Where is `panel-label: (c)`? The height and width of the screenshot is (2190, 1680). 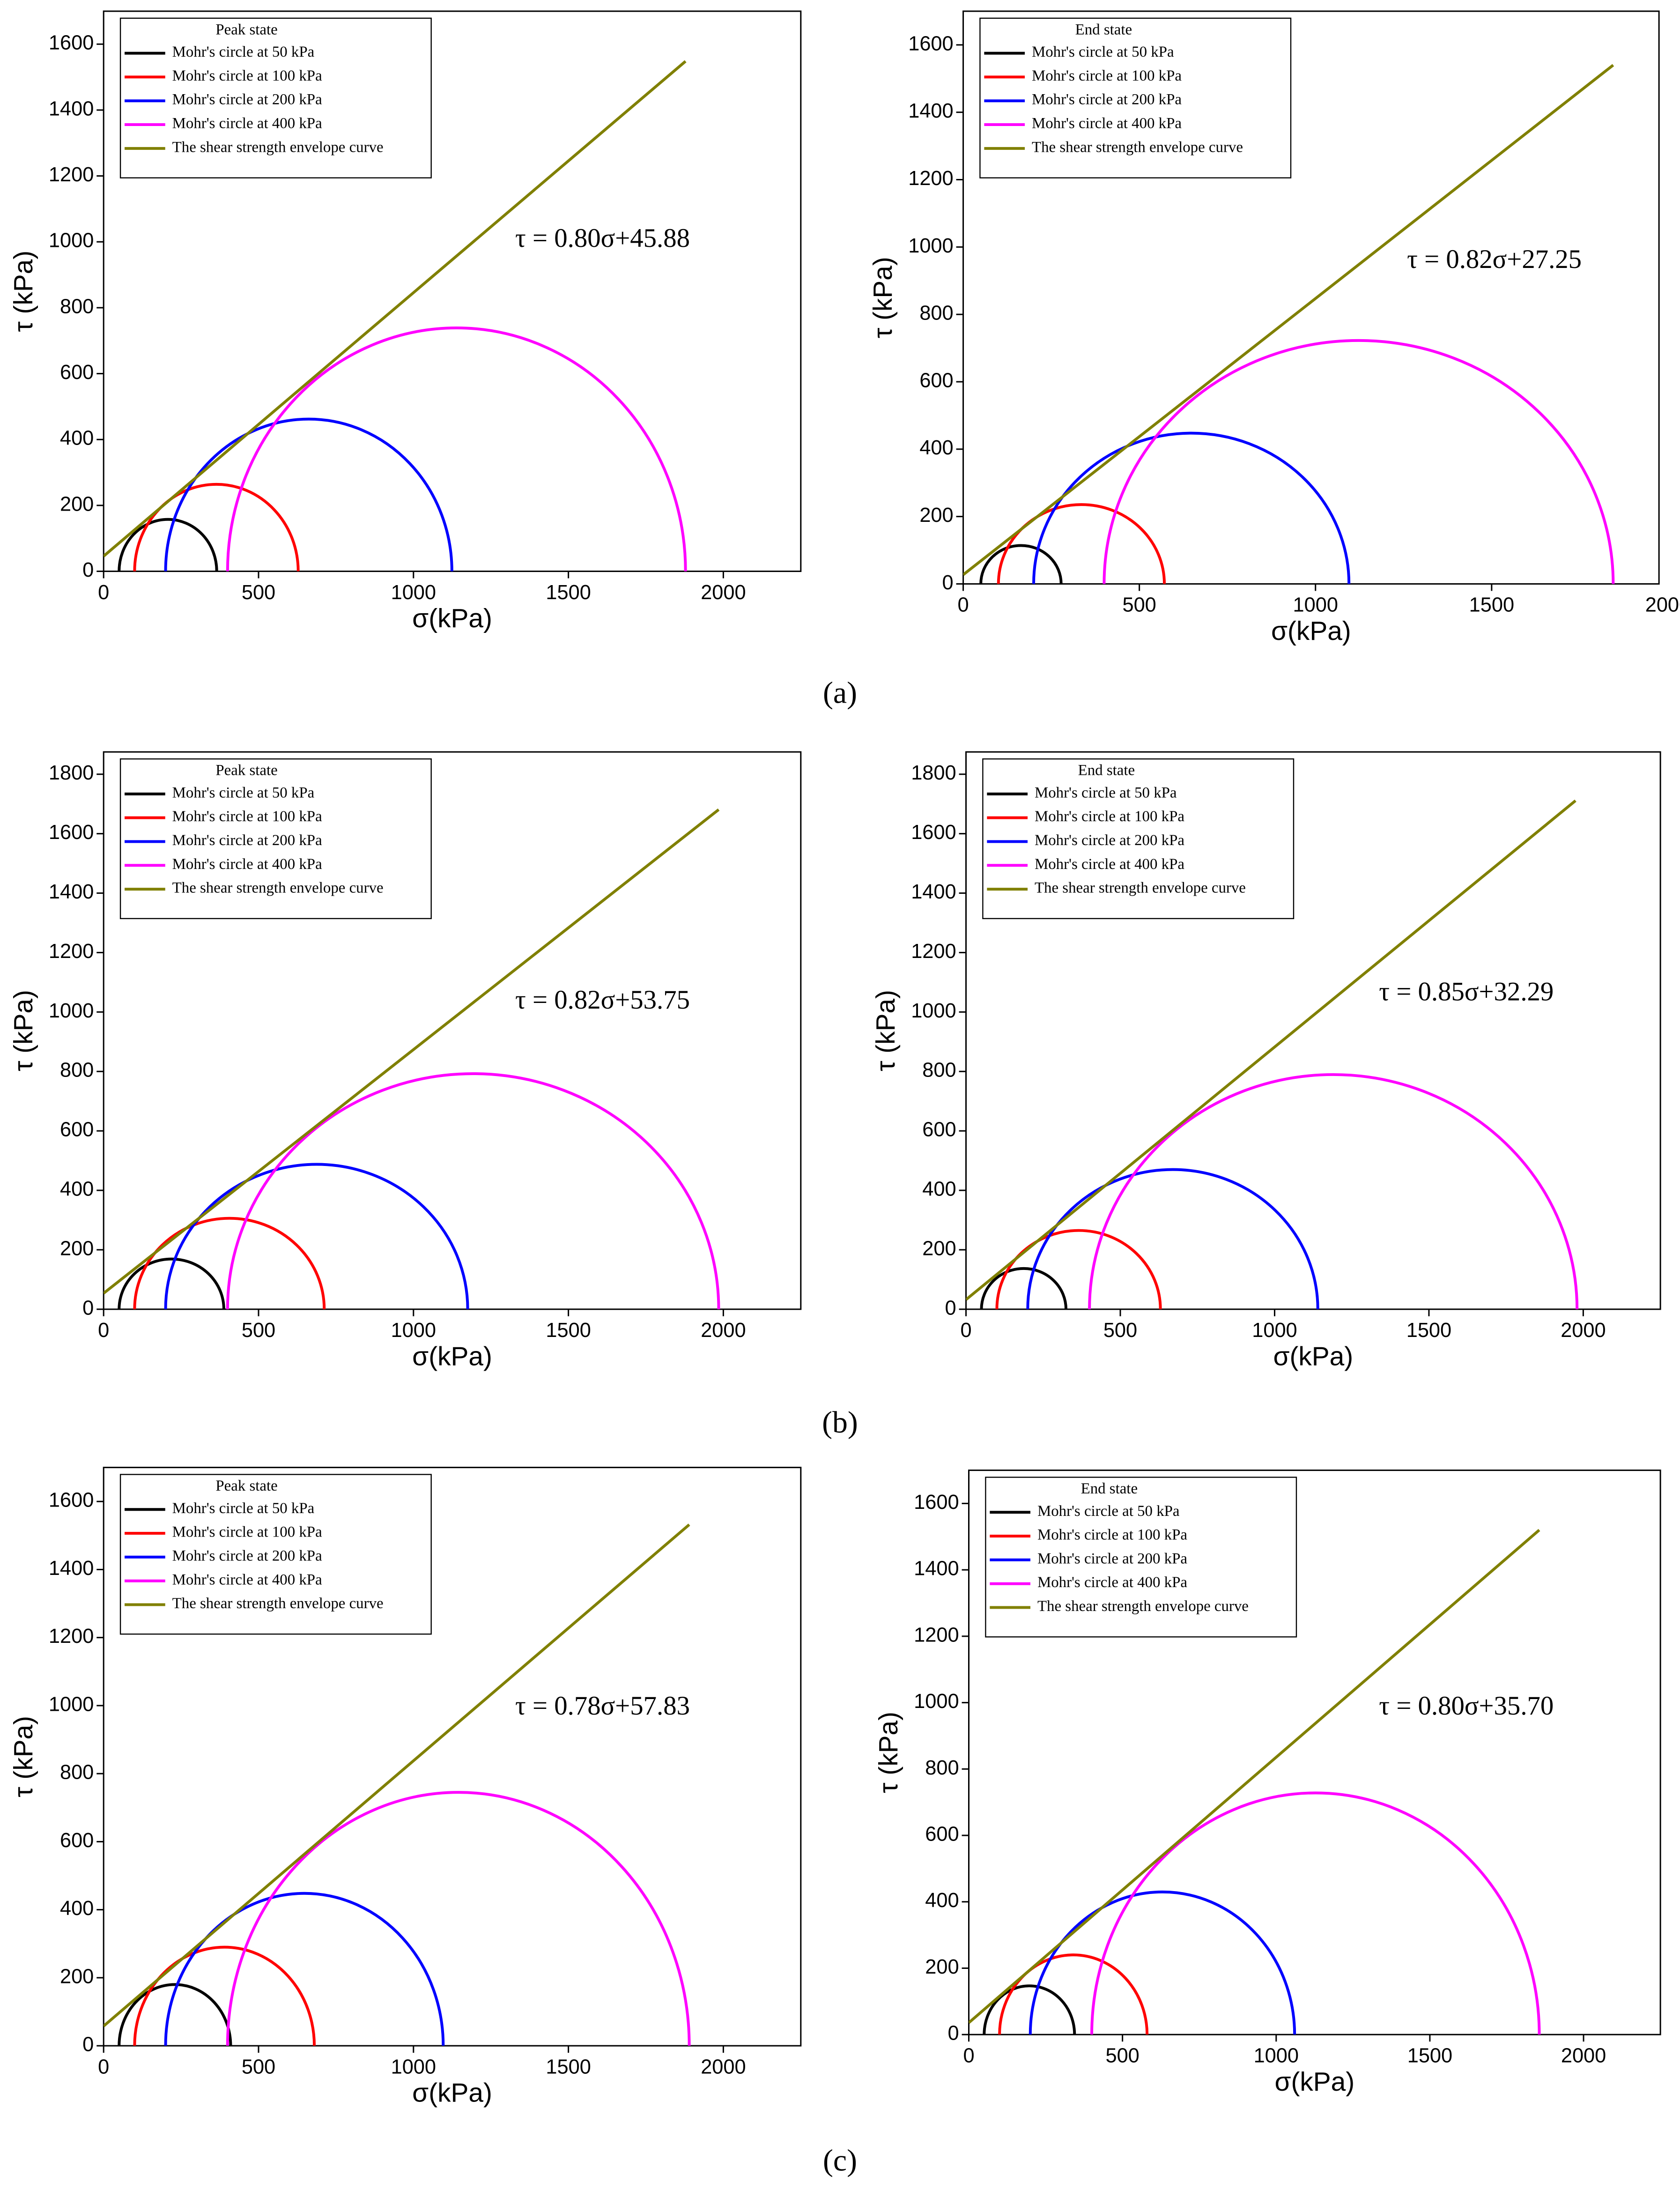
panel-label: (c) is located at coordinates (840, 2160).